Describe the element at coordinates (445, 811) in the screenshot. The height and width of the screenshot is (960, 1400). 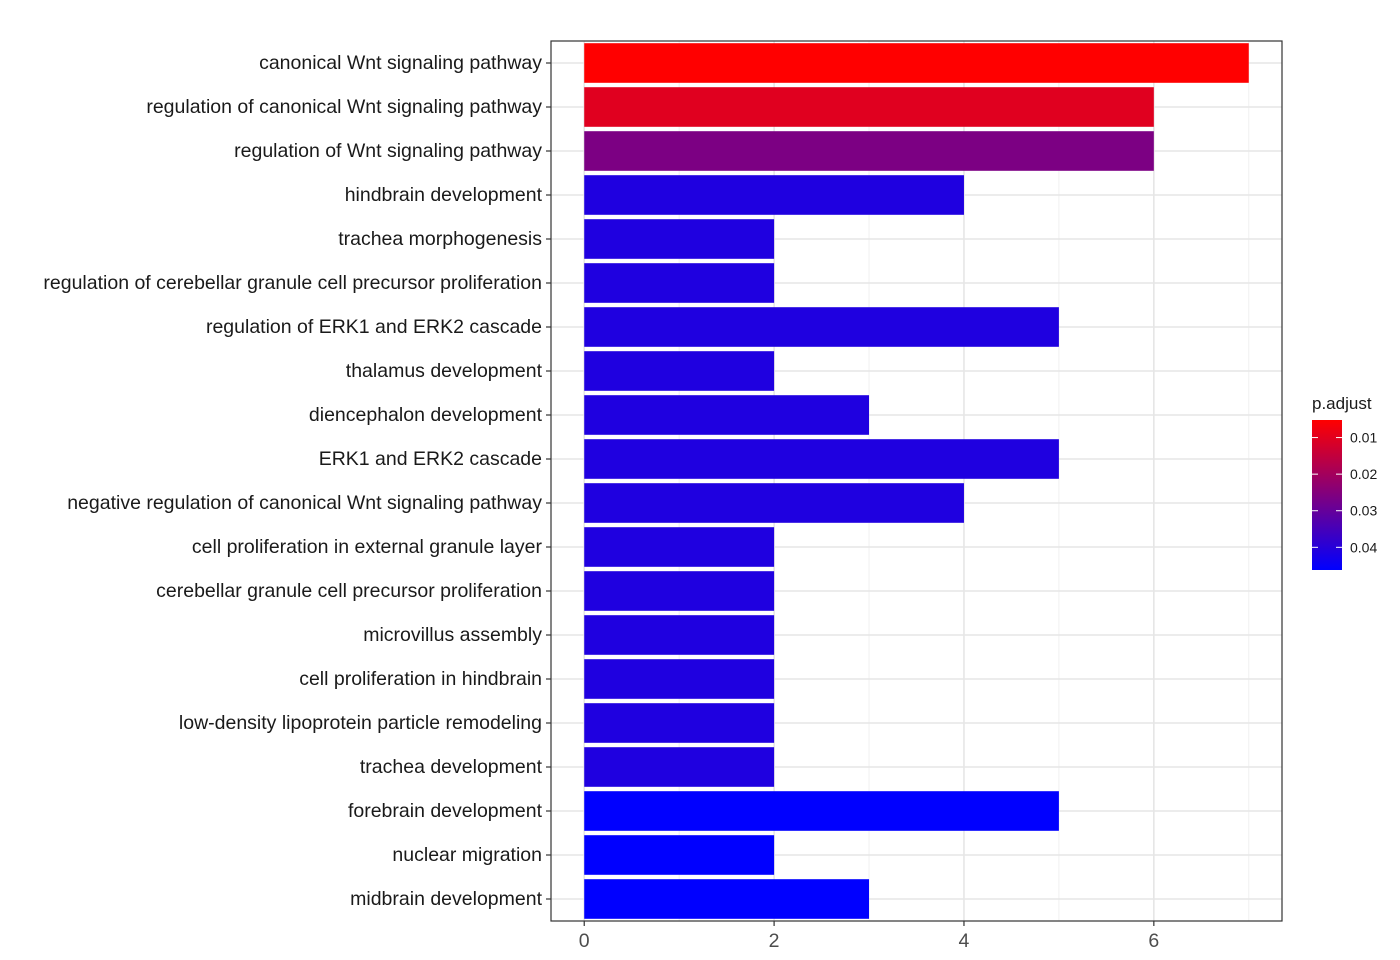
I see `y-tick-label: forebrain development` at that location.